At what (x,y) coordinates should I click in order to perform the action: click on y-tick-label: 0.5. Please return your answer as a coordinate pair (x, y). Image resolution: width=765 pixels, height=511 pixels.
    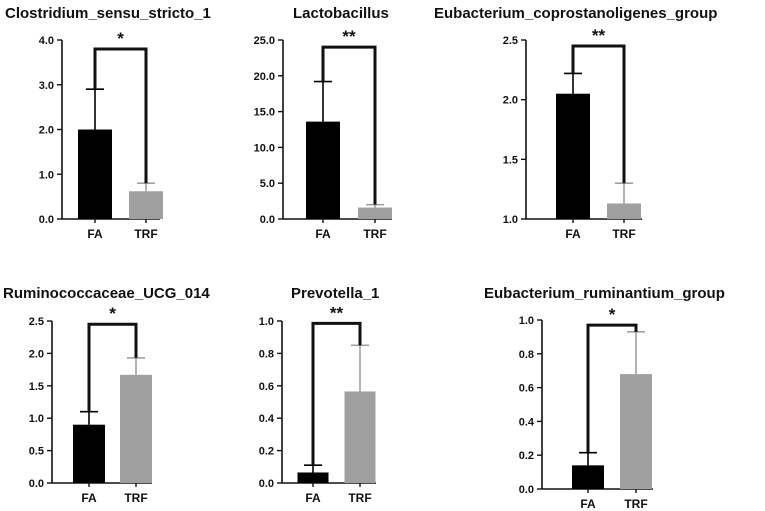
    Looking at the image, I should click on (36, 452).